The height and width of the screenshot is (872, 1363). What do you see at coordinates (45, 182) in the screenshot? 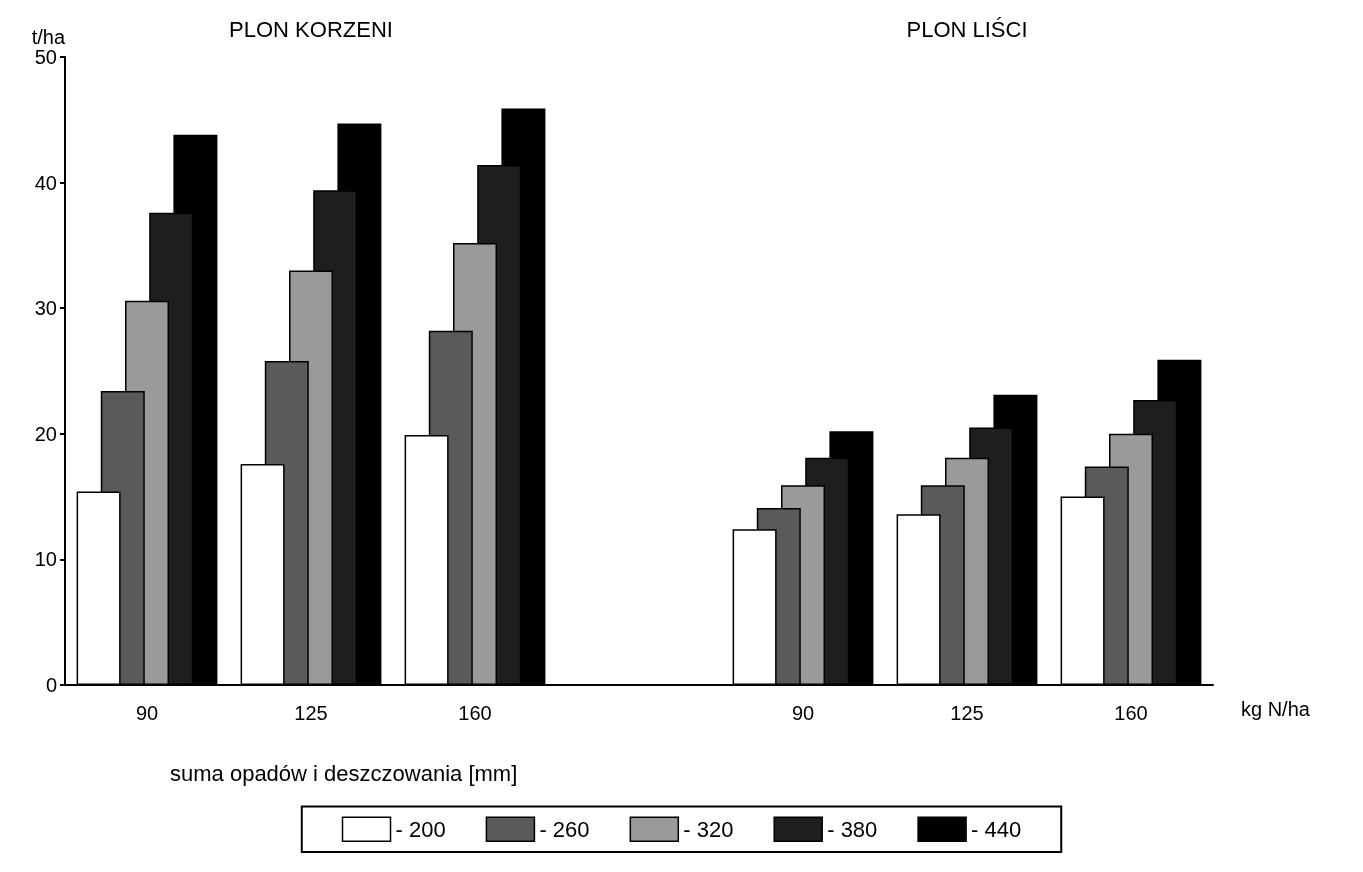
I see `y-tick-label: 40` at bounding box center [45, 182].